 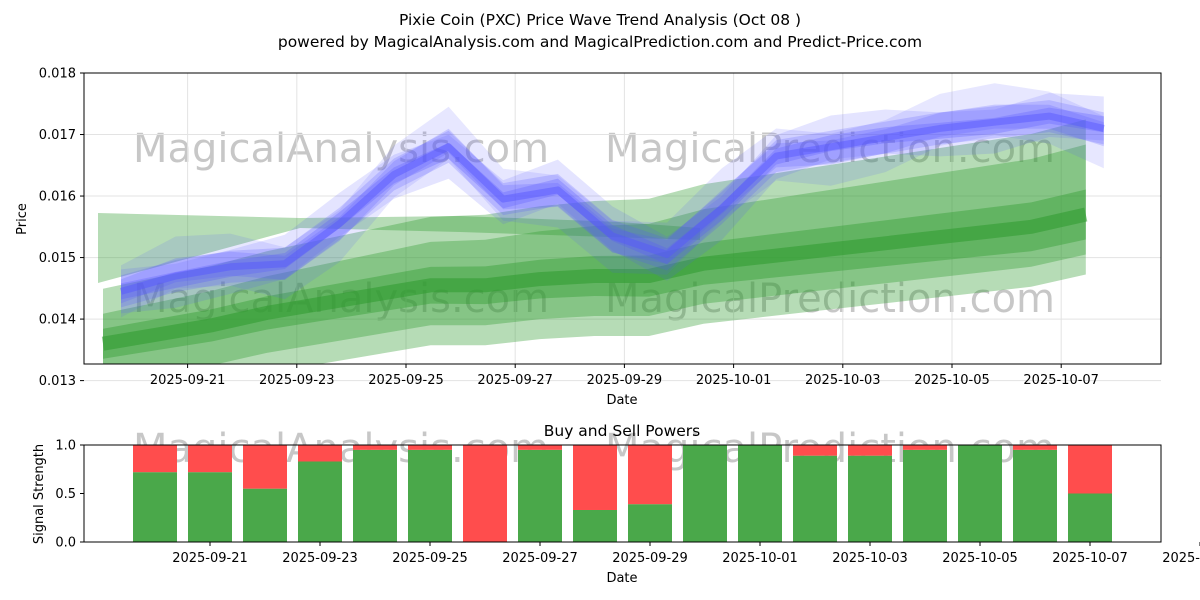 I want to click on y-tick-label: 0.014, so click(x=57, y=320).